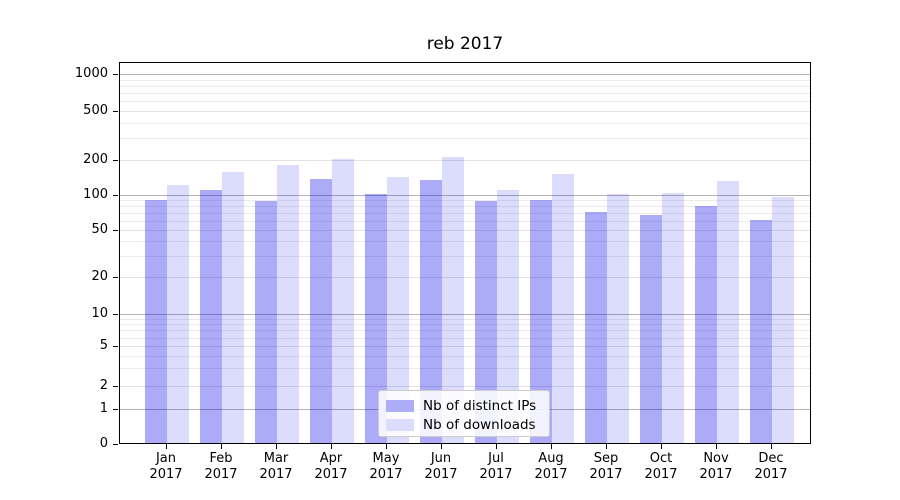 Image resolution: width=900 pixels, height=500 pixels. Describe the element at coordinates (563, 308) in the screenshot. I see `bar-nb-of-downloads-aug` at that location.